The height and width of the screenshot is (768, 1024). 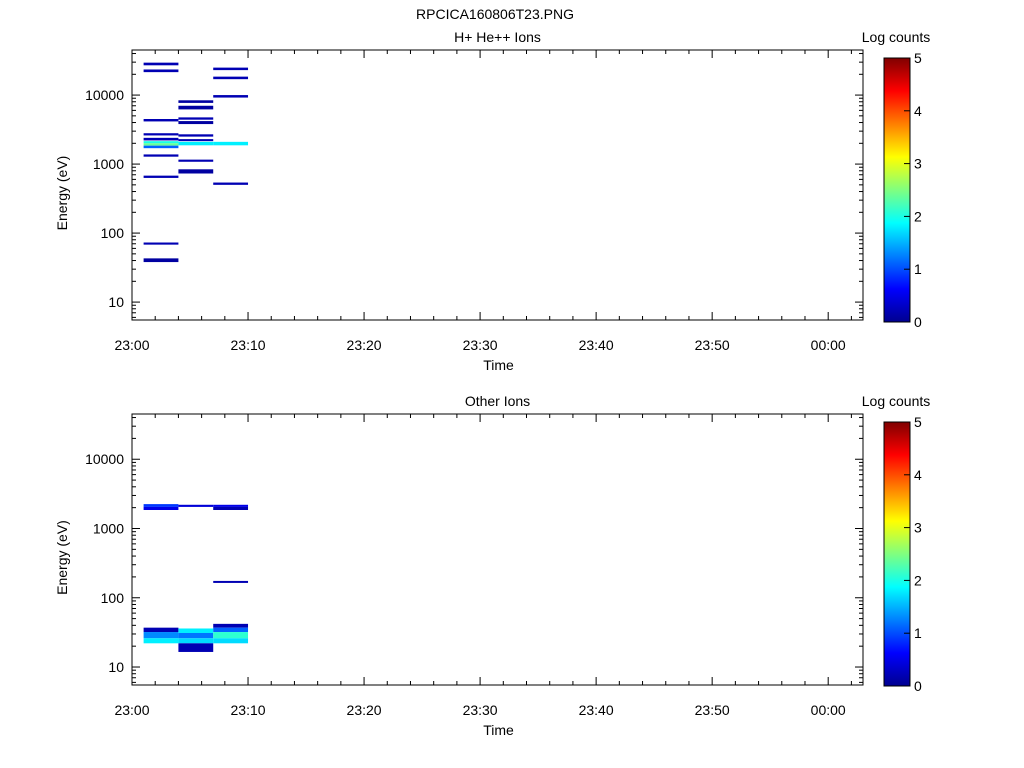 I want to click on panel-title: H+ He++ Ions, so click(x=497, y=37).